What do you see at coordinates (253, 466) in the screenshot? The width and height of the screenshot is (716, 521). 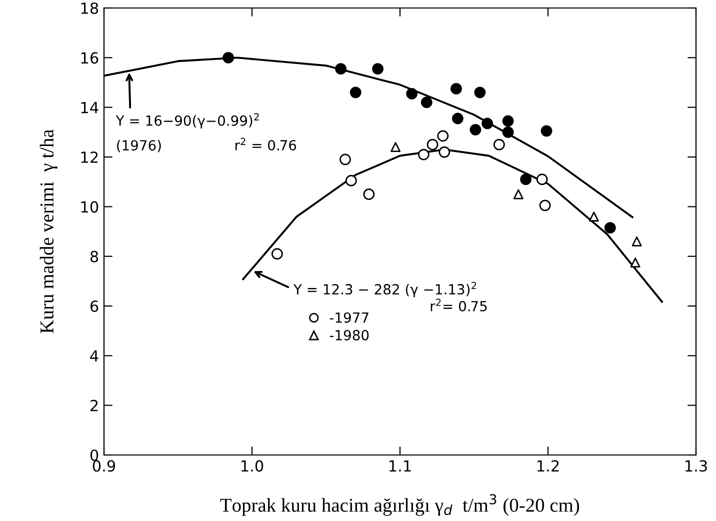 I see `x-tick-label: 1.0` at bounding box center [253, 466].